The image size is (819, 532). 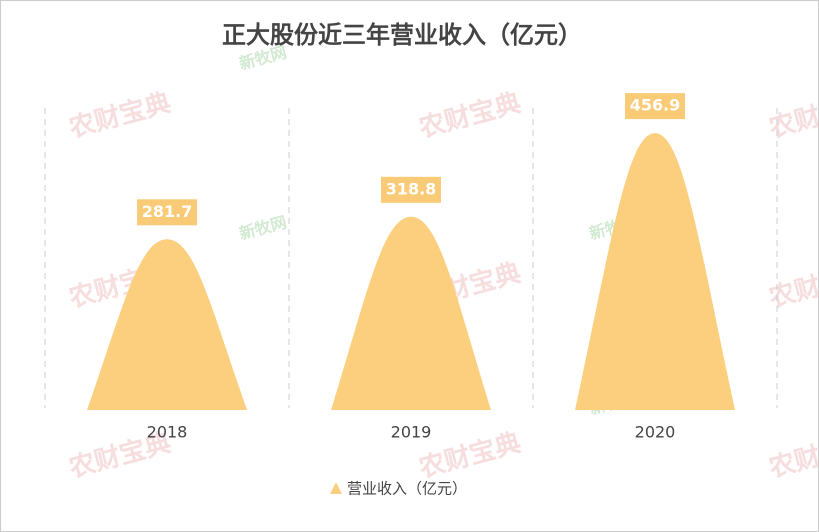 I want to click on x-tick-label: 2020, so click(x=655, y=432).